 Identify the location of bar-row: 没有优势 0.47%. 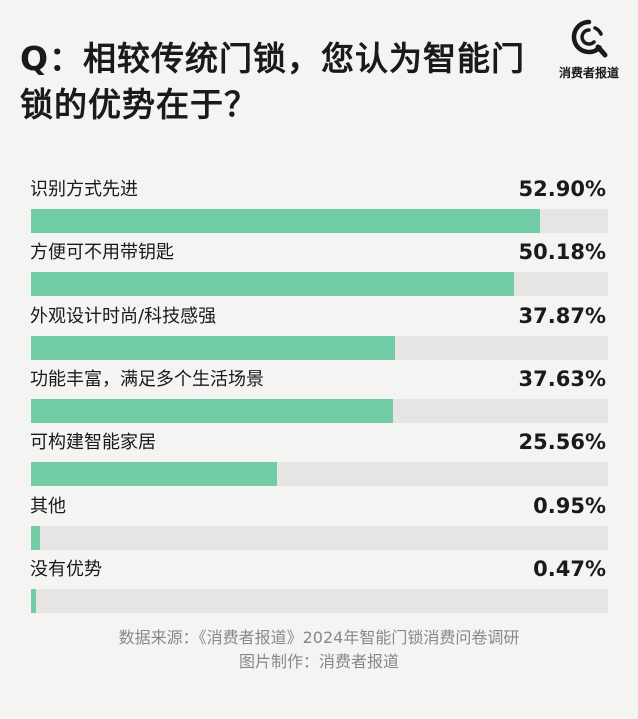
(319, 587).